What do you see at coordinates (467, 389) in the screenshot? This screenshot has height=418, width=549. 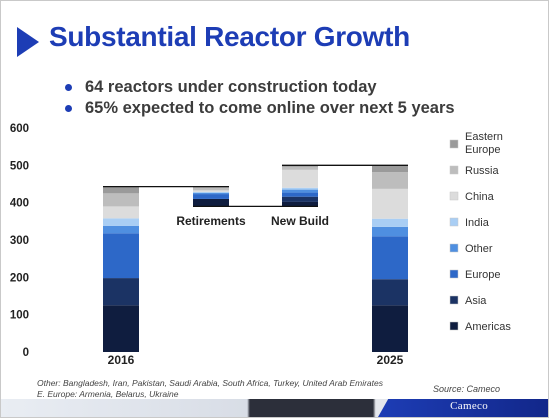 I see `source-note: Source: Cameco` at bounding box center [467, 389].